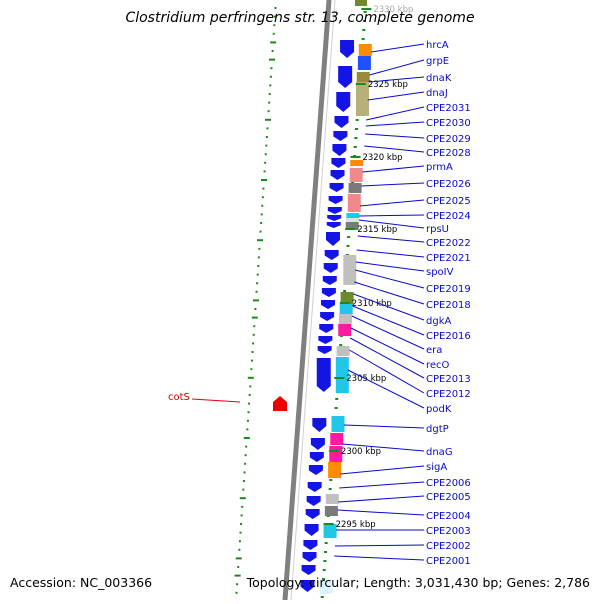 The width and height of the screenshot is (600, 604). What do you see at coordinates (448, 243) in the screenshot?
I see `gene-label: CPE2022` at bounding box center [448, 243].